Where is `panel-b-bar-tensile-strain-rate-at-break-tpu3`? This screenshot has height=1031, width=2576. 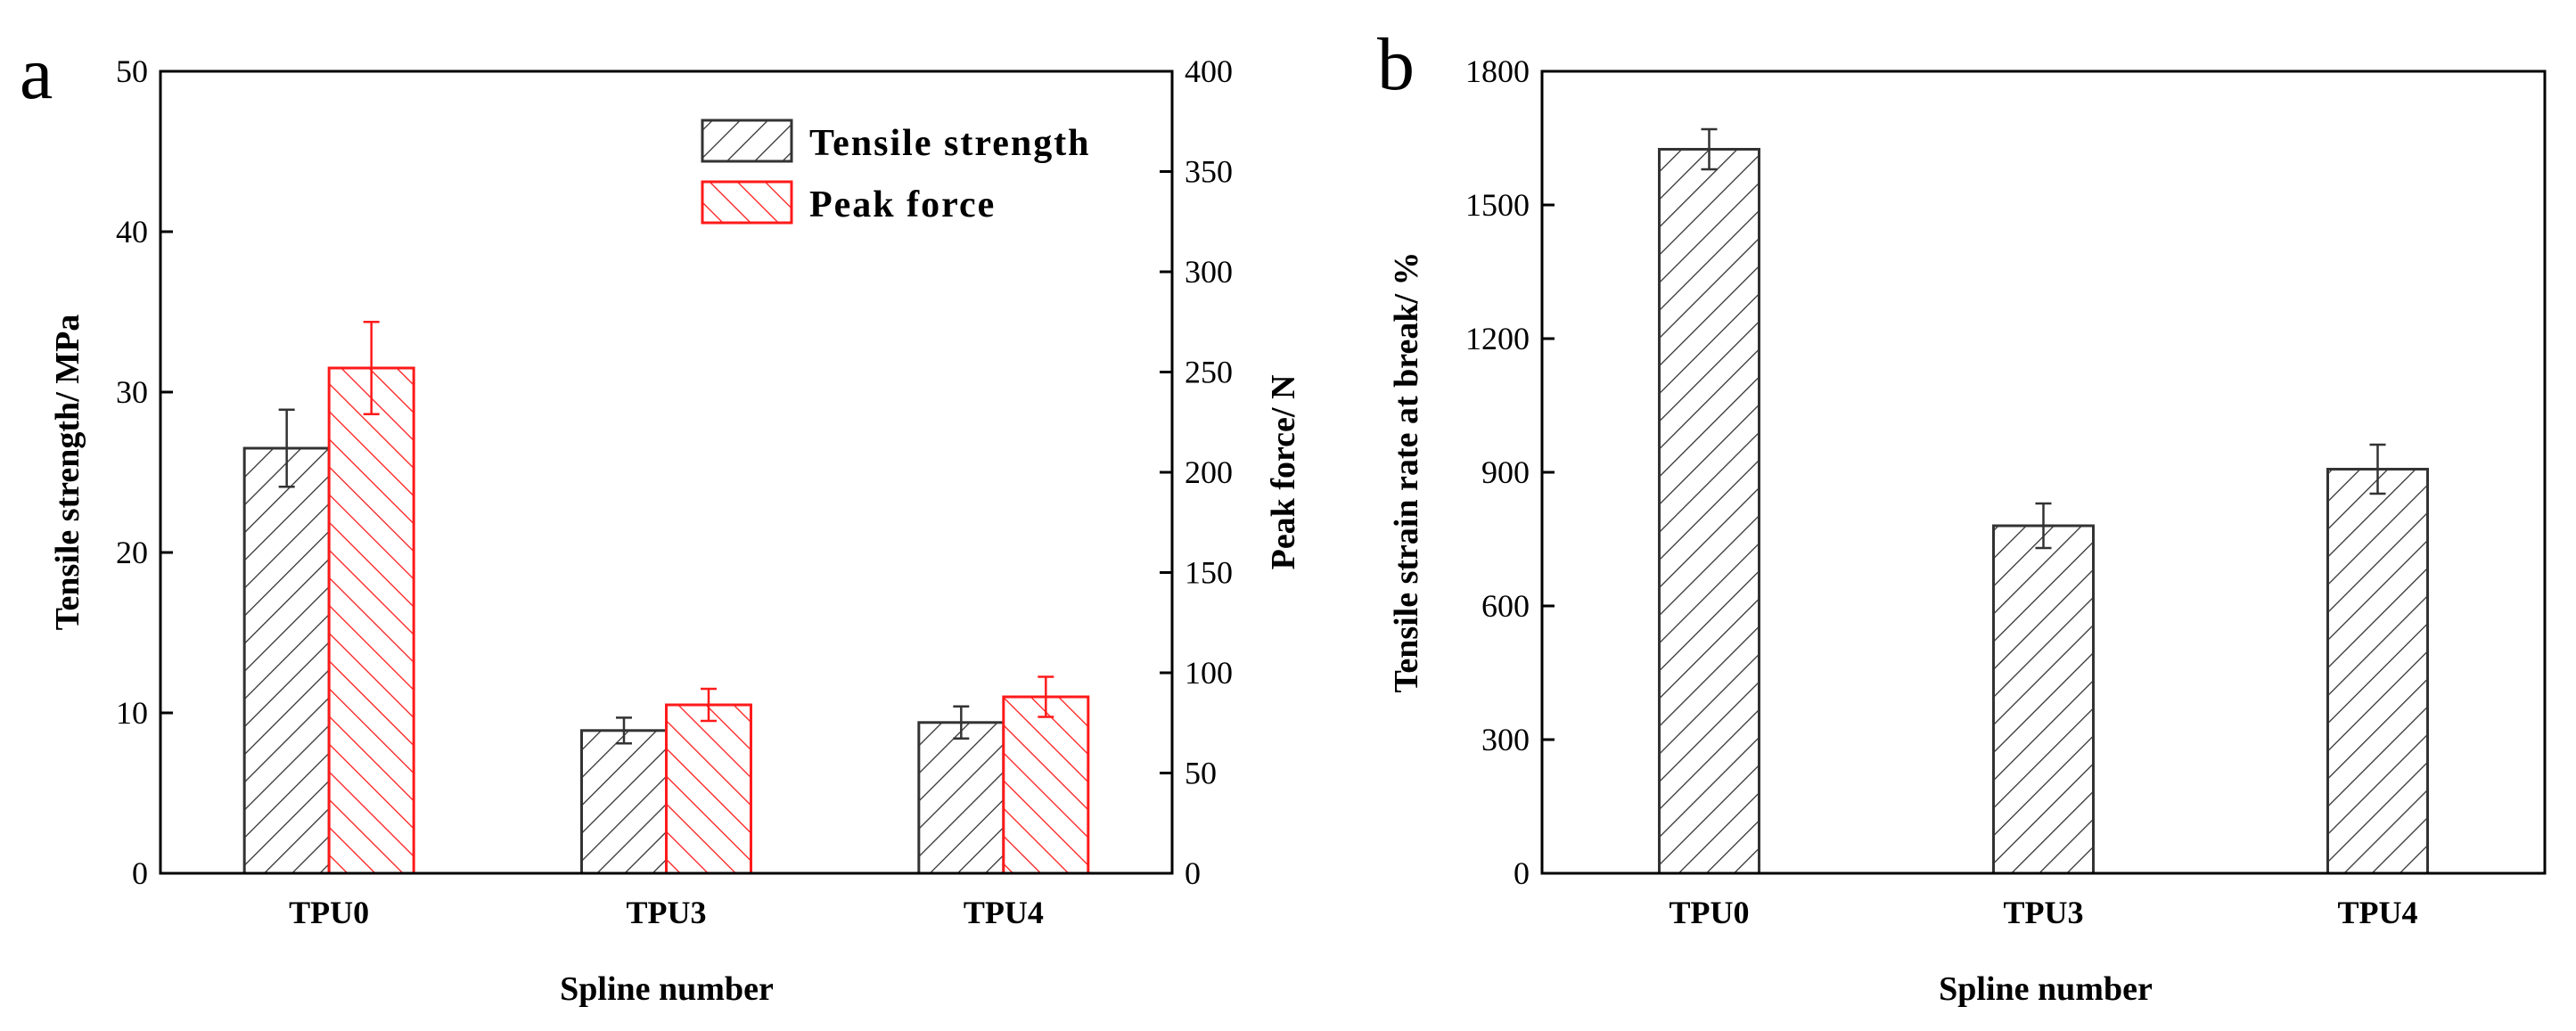 panel-b-bar-tensile-strain-rate-at-break-tpu3 is located at coordinates (2044, 699).